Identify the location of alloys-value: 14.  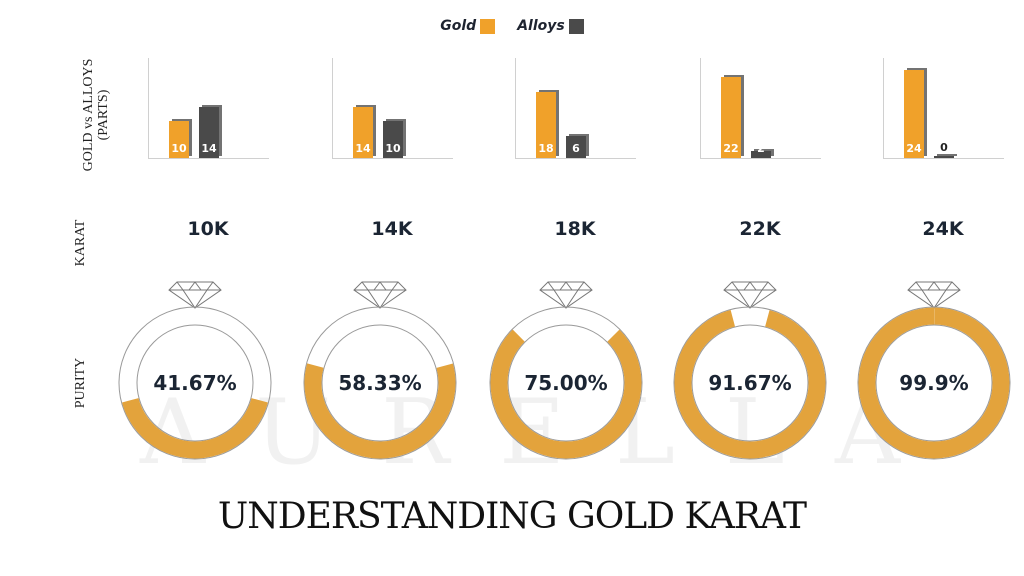
(209, 148).